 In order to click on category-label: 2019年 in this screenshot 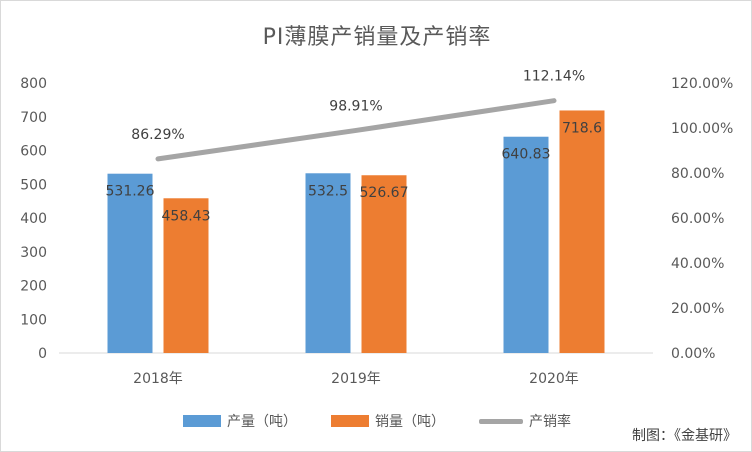, I will do `click(356, 379)`.